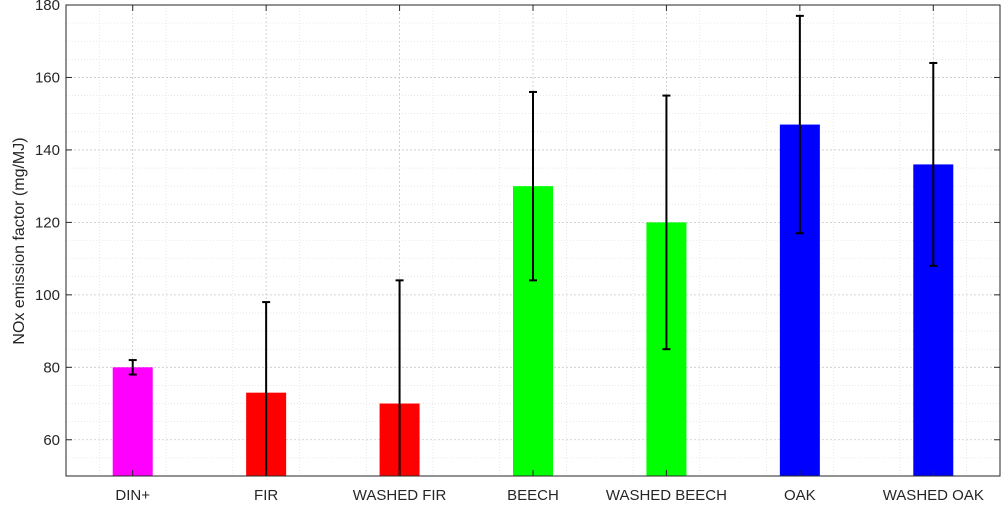 The image size is (1004, 511). Describe the element at coordinates (800, 495) in the screenshot. I see `x-tick-label: OAK` at that location.